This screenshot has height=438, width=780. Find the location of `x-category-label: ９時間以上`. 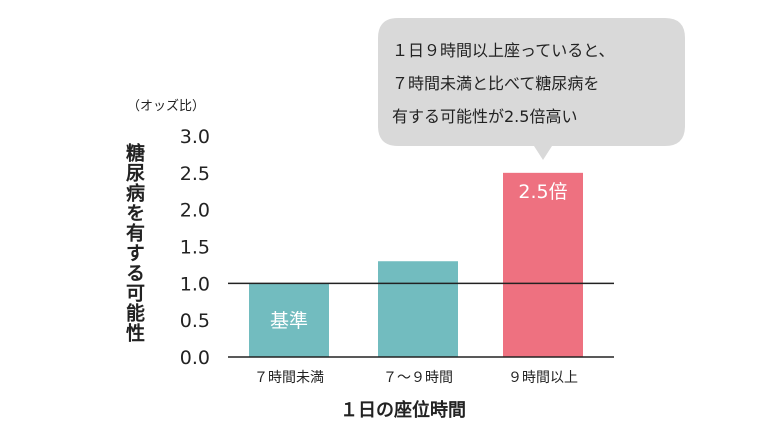

x-category-label: ９時間以上 is located at coordinates (543, 378).